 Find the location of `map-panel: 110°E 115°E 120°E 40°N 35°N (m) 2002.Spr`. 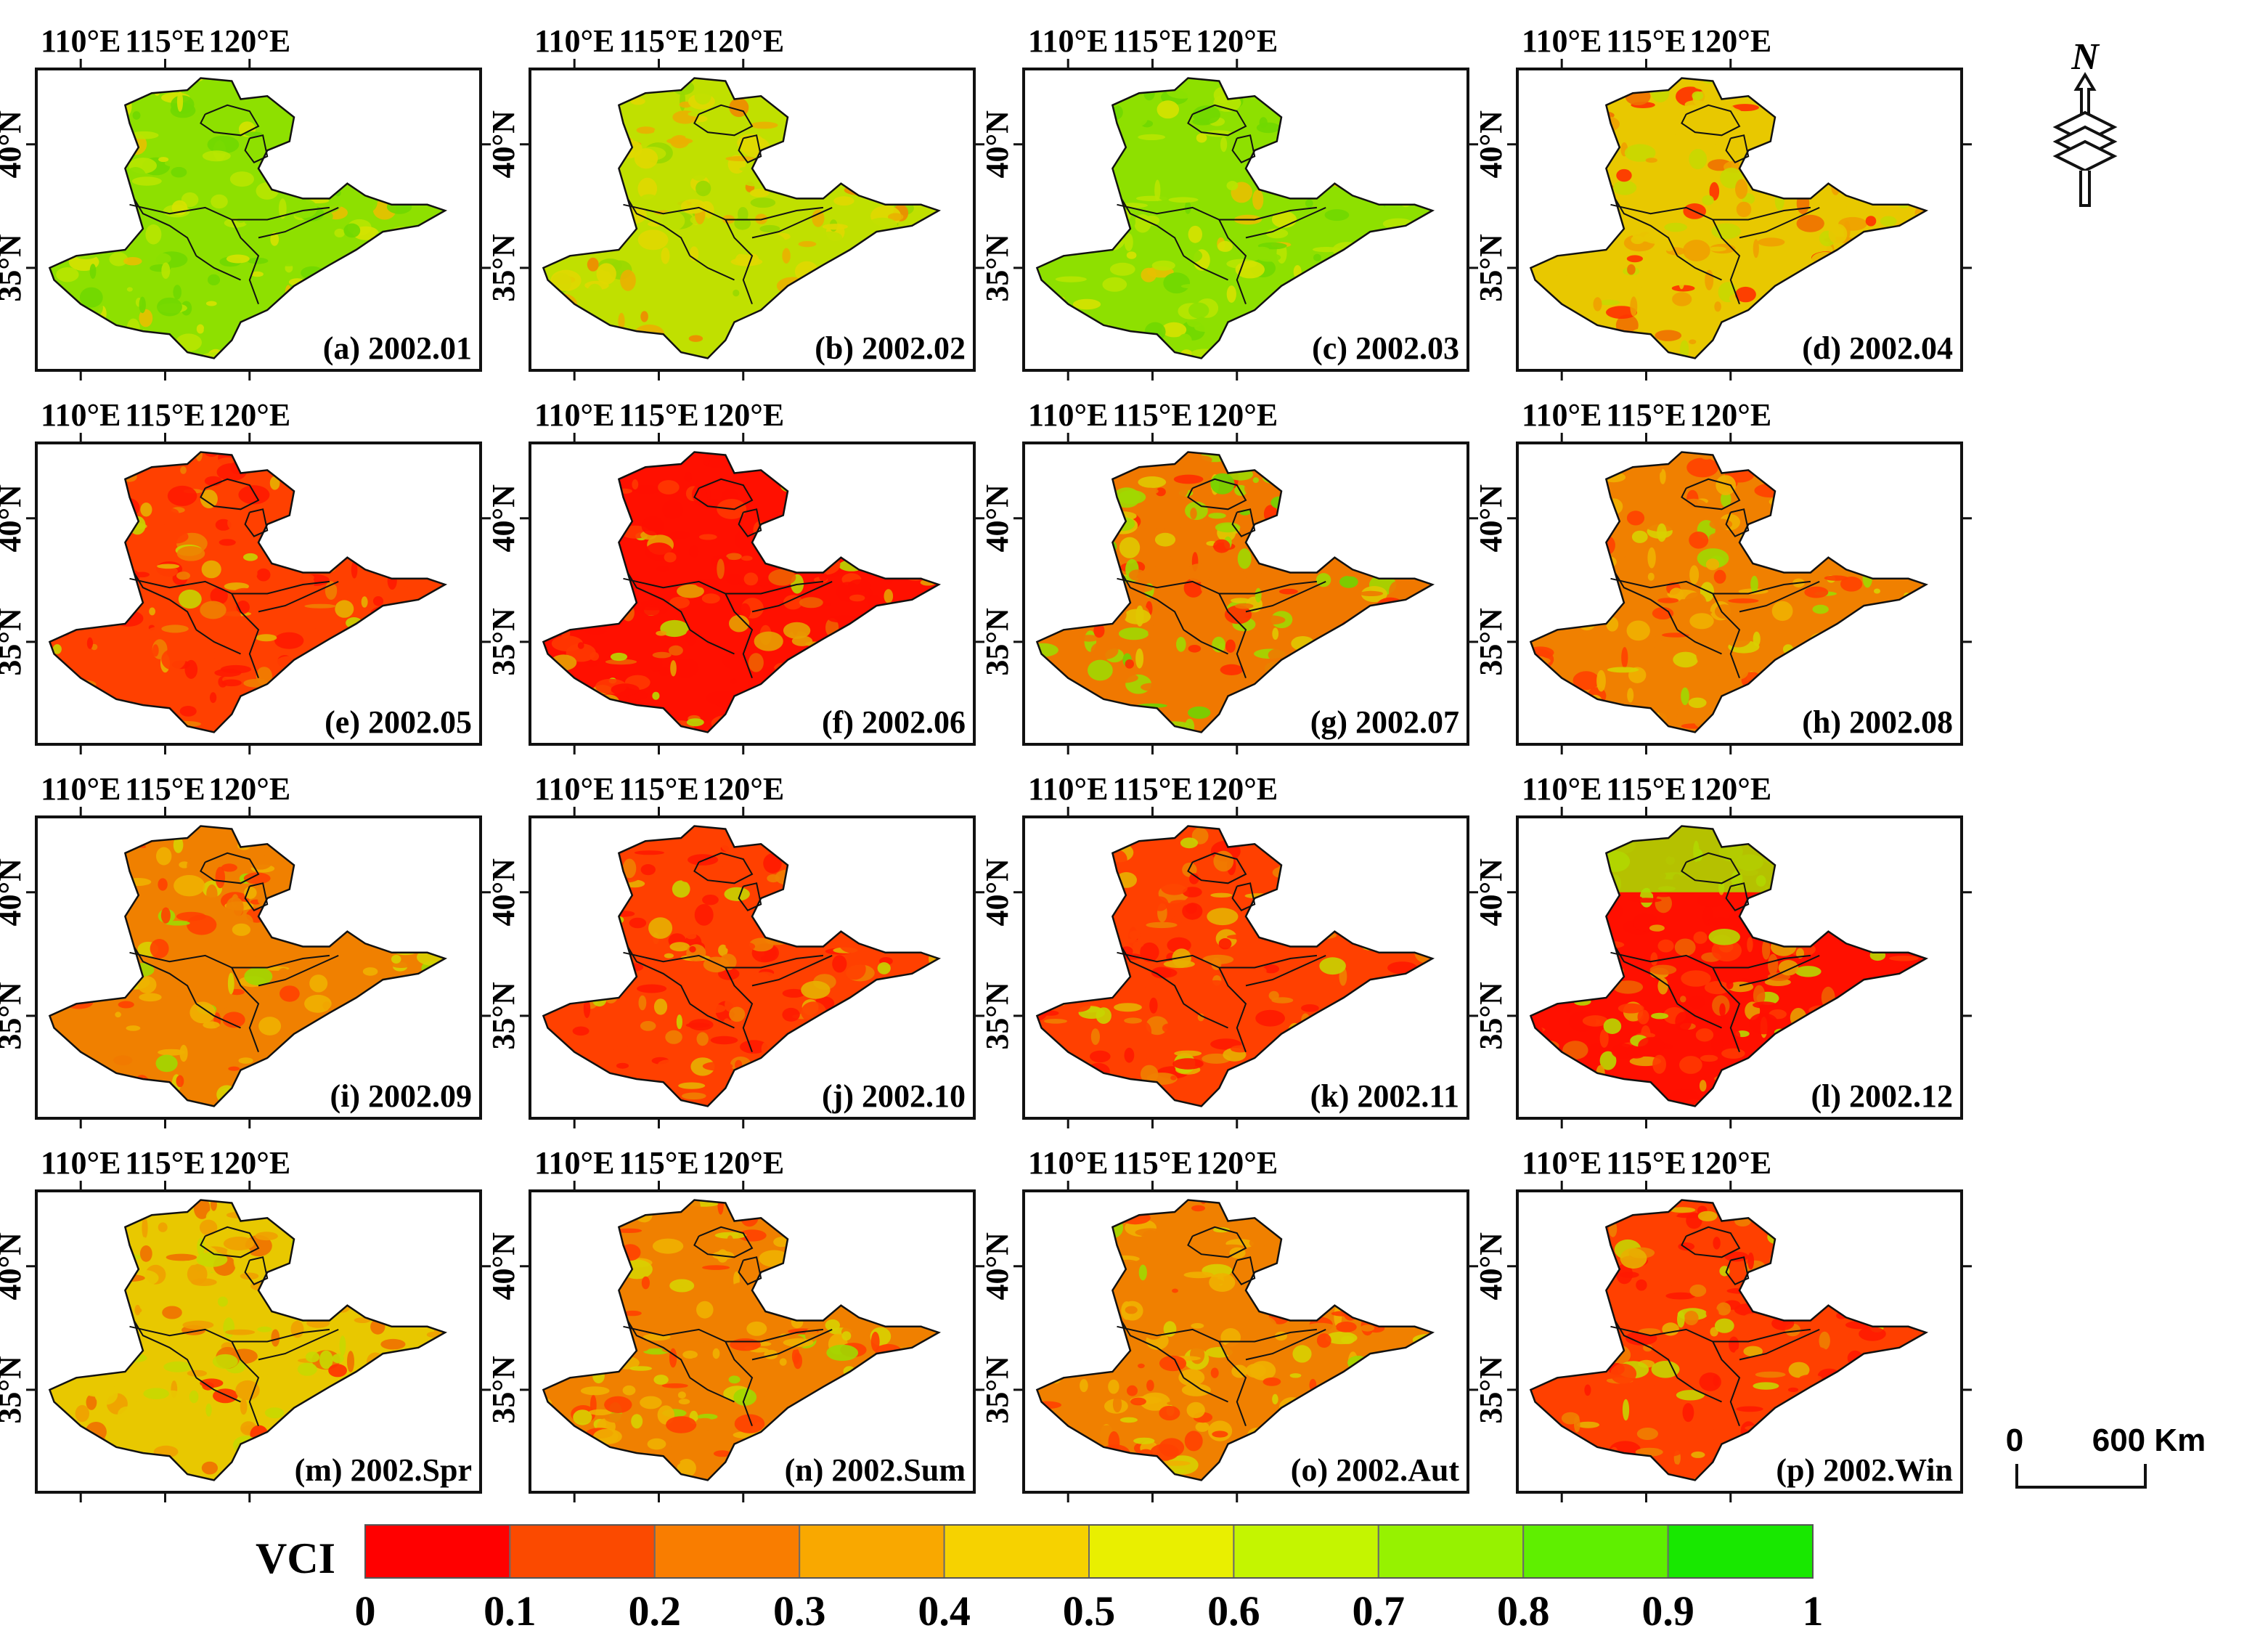

map-panel: 110°E 115°E 120°E 40°N 35°N (m) 2002.Spr is located at coordinates (245, 1323).